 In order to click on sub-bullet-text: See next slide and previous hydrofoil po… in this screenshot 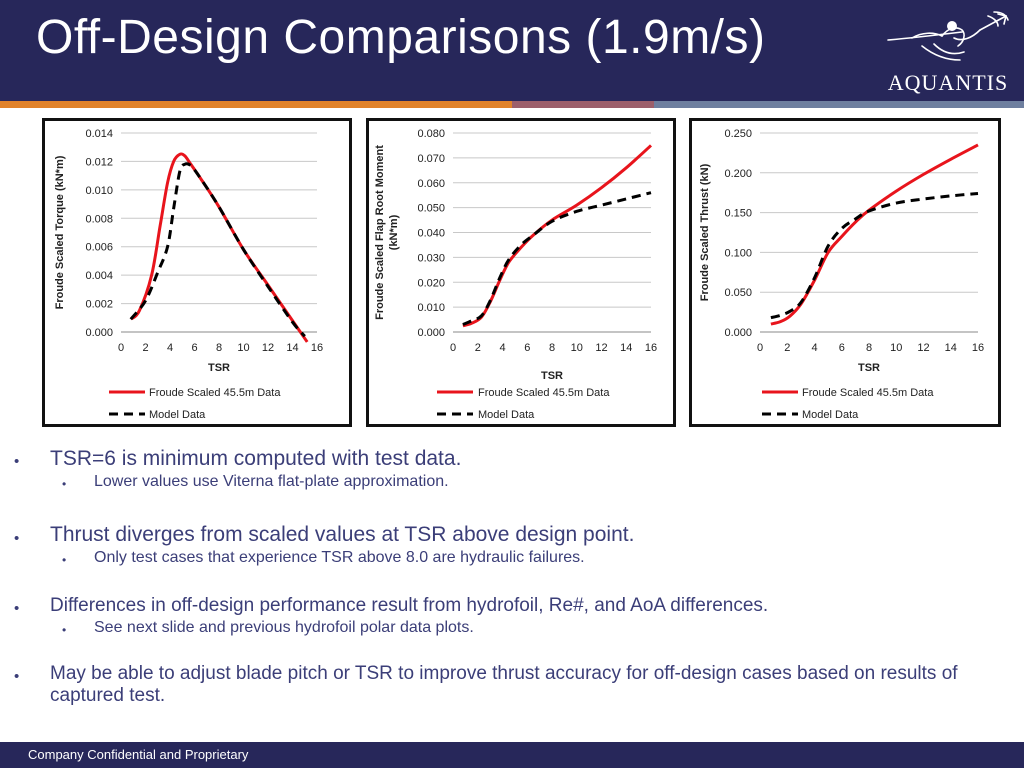, I will do `click(284, 627)`.